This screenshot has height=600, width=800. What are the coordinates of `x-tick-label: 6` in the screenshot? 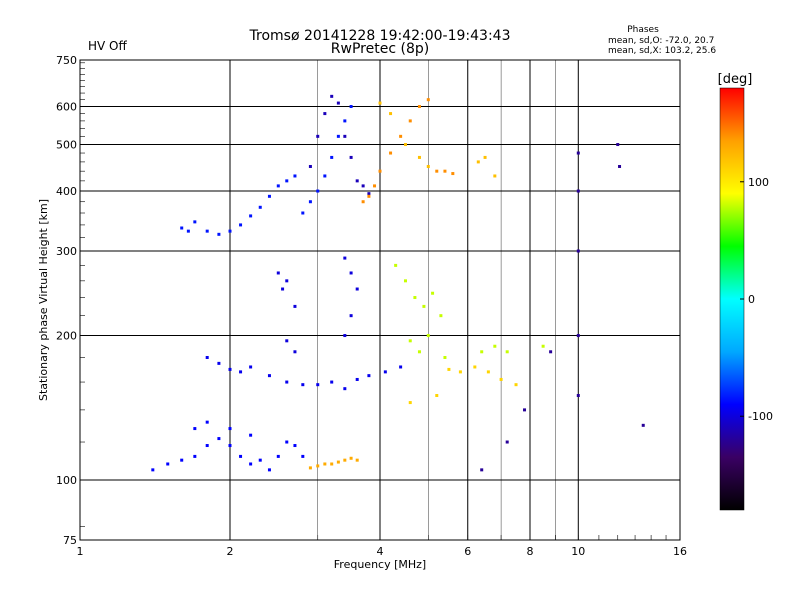 It's located at (467, 551).